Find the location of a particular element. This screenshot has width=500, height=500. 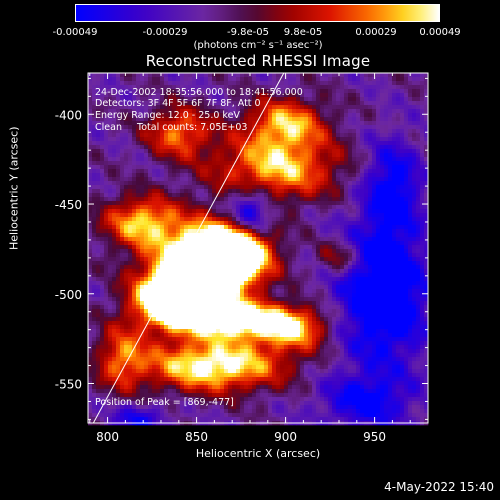

colorbar-tick-label: 0.00049 is located at coordinates (440, 32).